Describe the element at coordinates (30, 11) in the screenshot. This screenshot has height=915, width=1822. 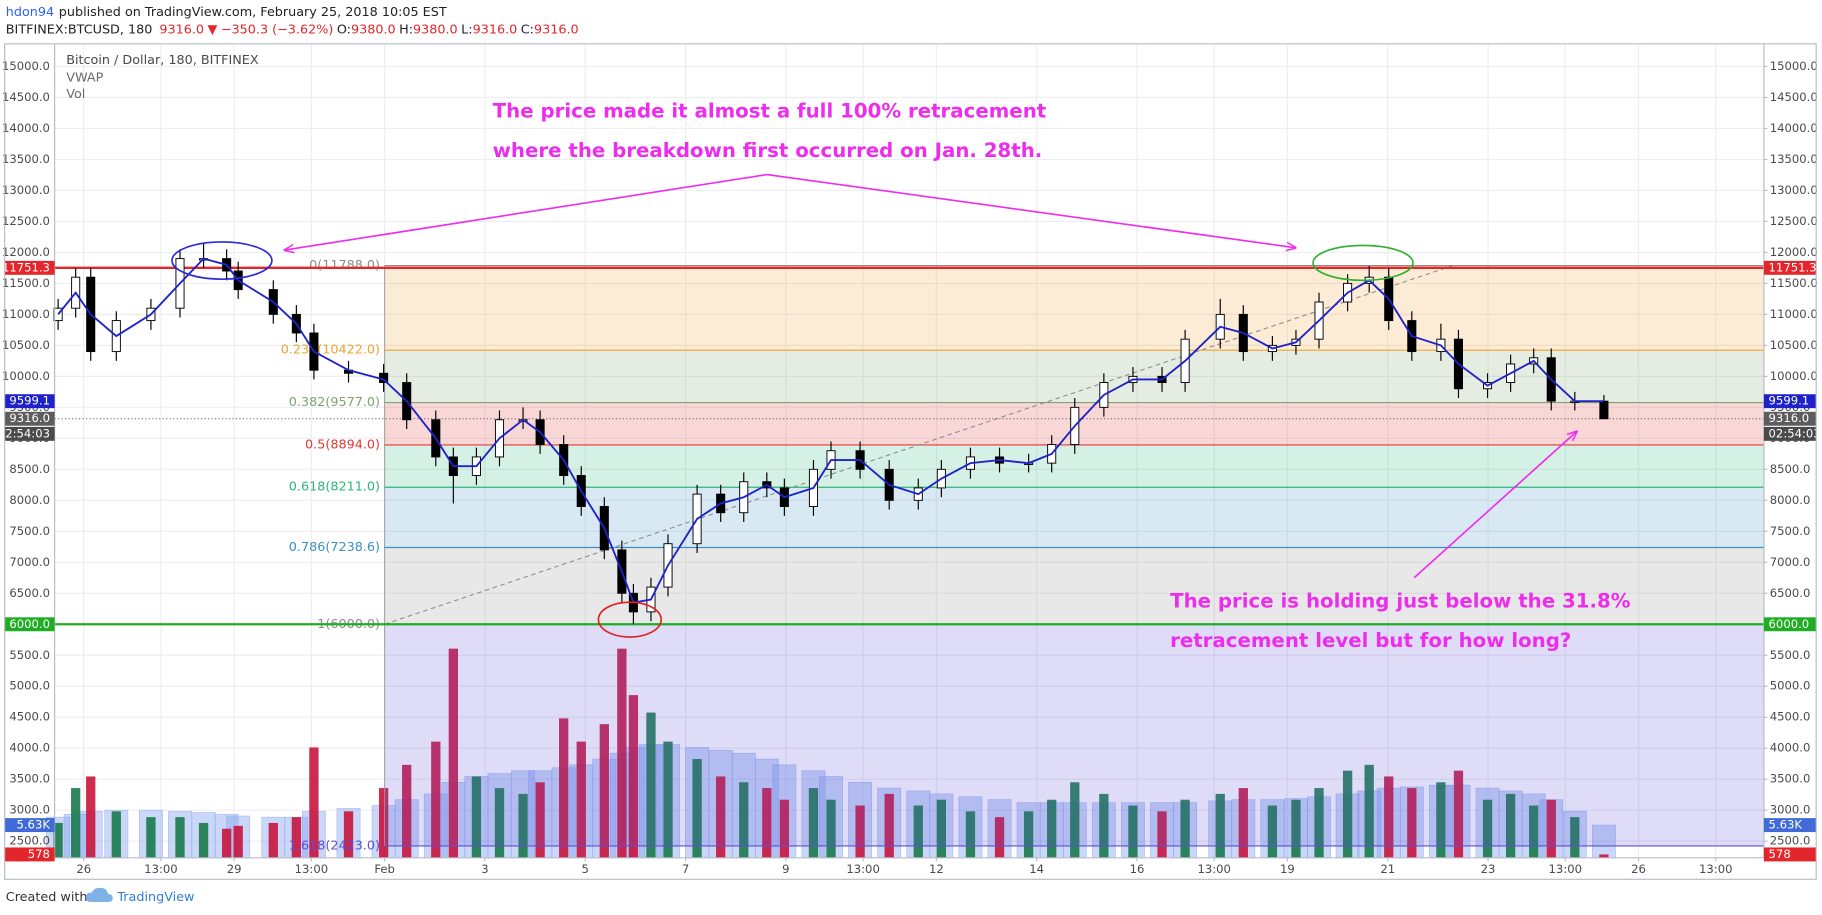
I see `author: hdon94` at that location.